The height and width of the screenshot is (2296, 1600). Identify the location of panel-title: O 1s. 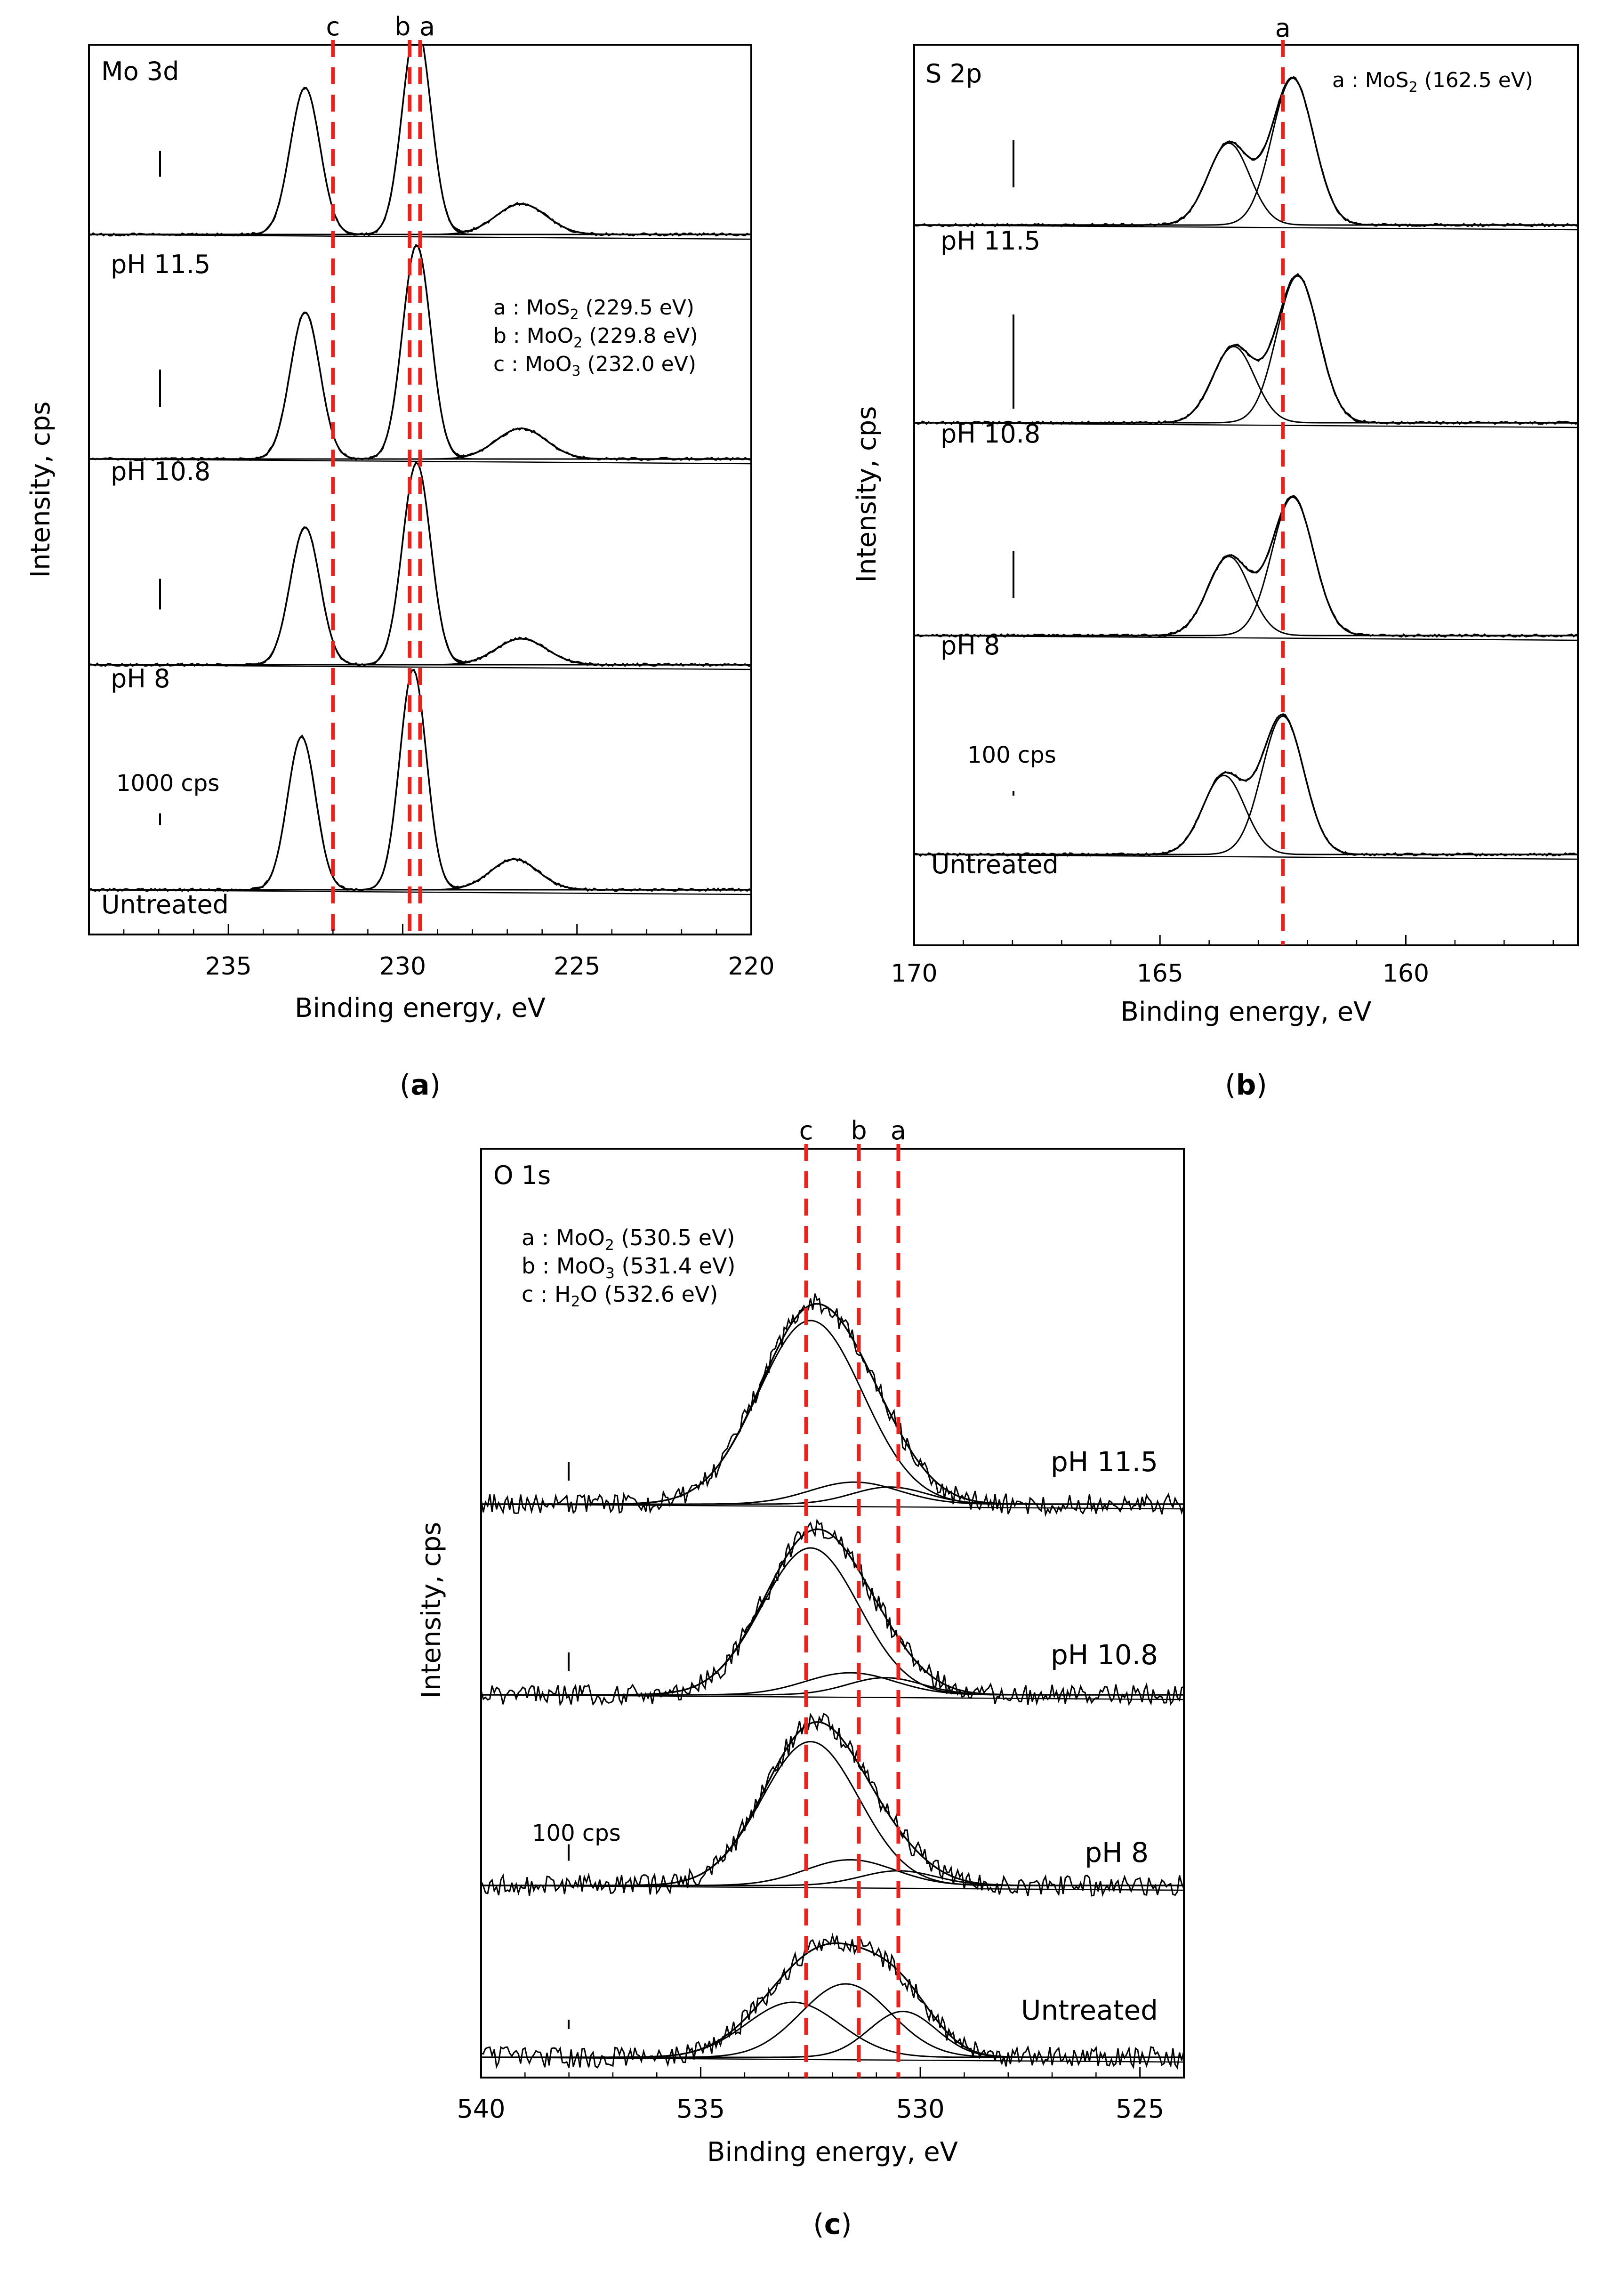
(522, 1175).